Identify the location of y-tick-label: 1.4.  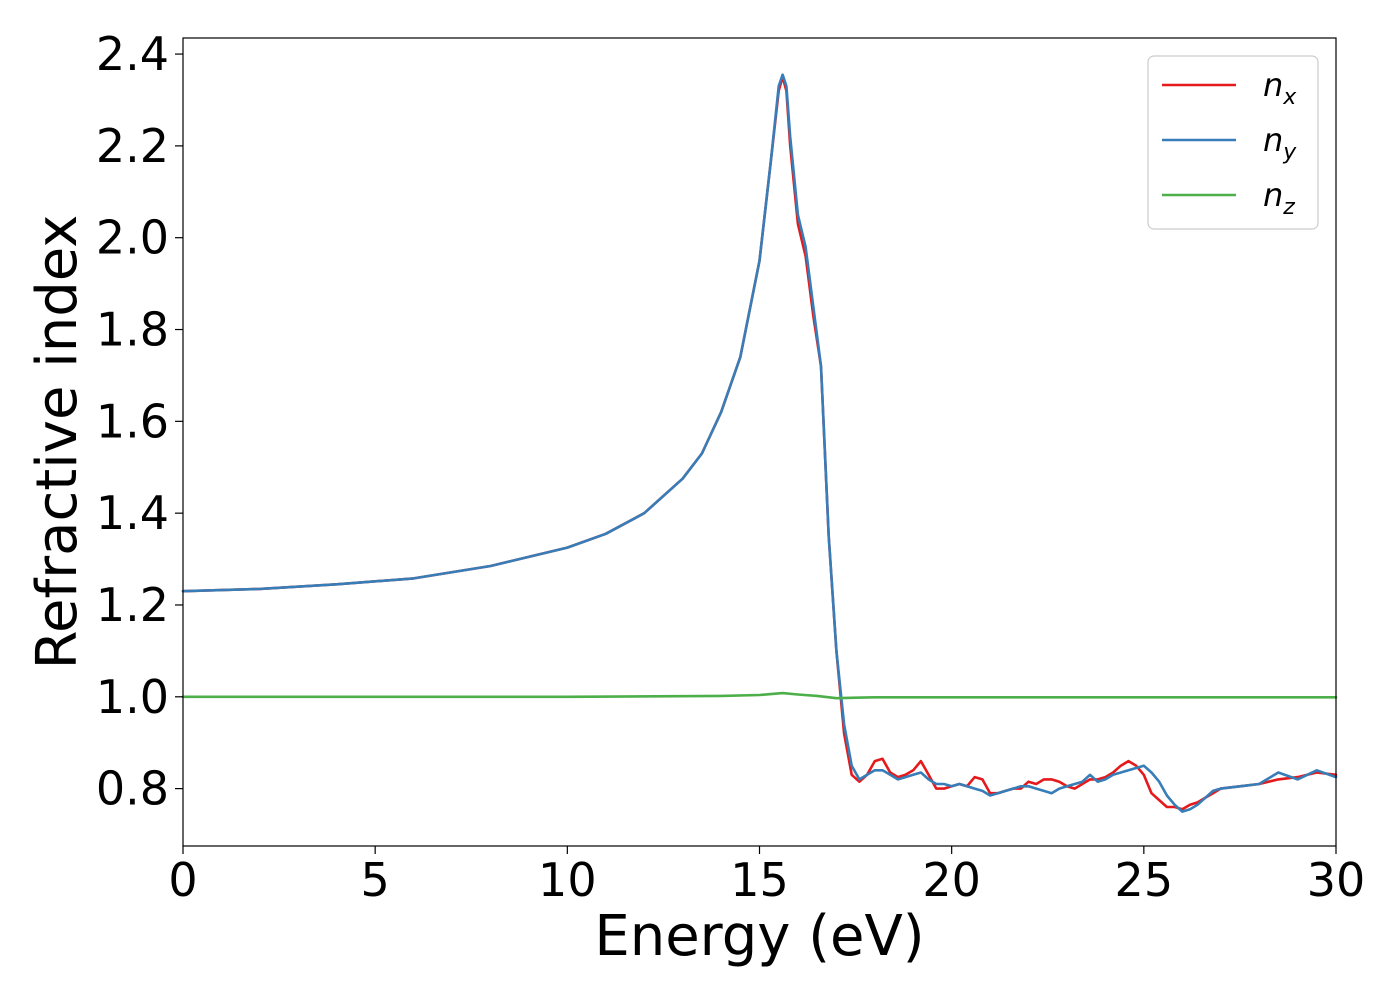
(132, 513).